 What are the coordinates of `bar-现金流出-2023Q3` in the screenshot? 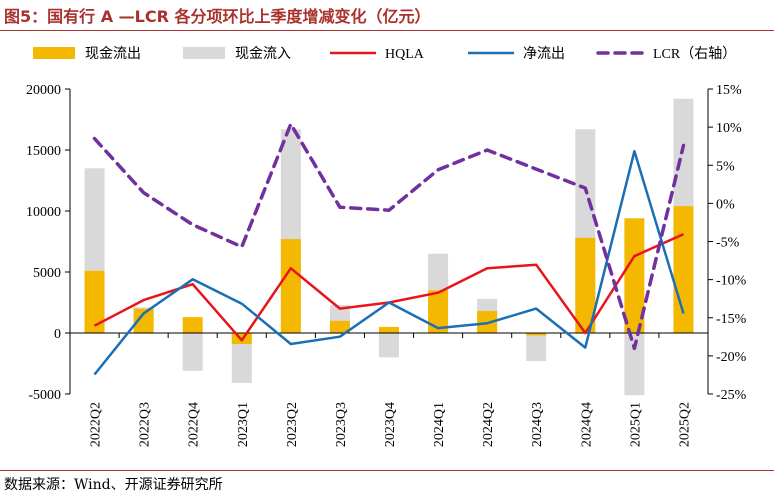 It's located at (339, 326).